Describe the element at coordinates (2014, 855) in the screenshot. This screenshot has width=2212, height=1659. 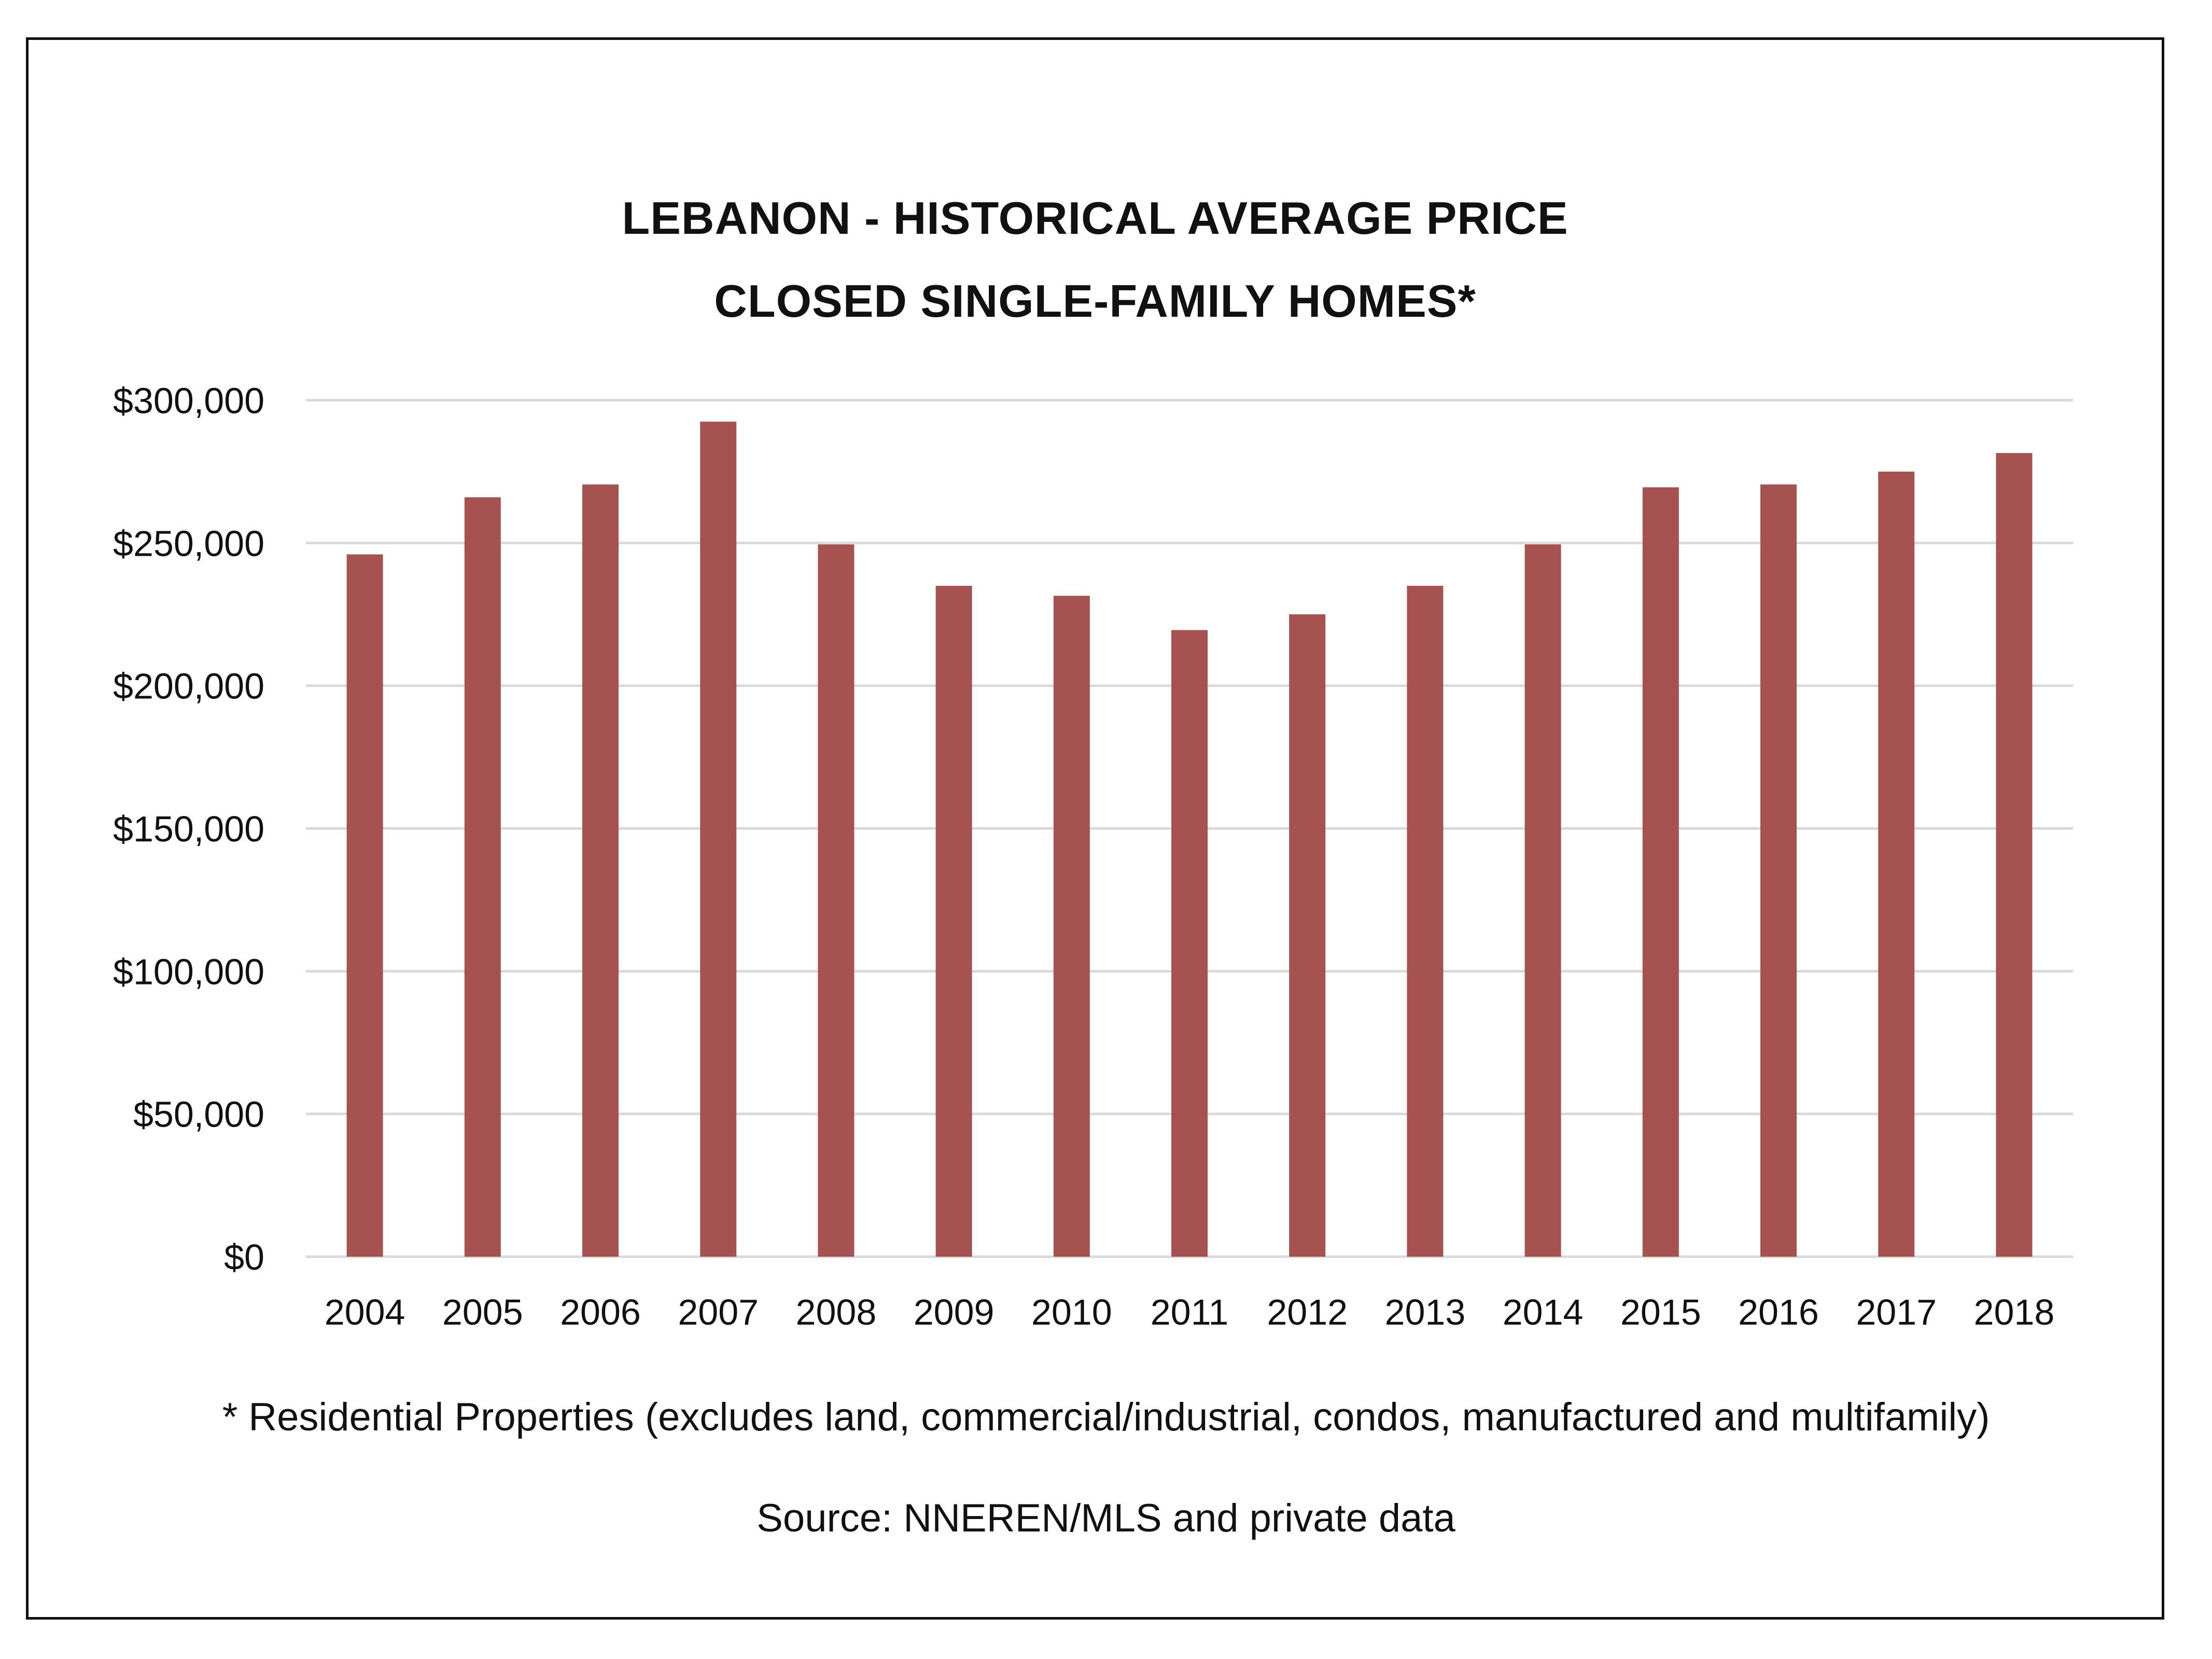
I see `bar-2018` at that location.